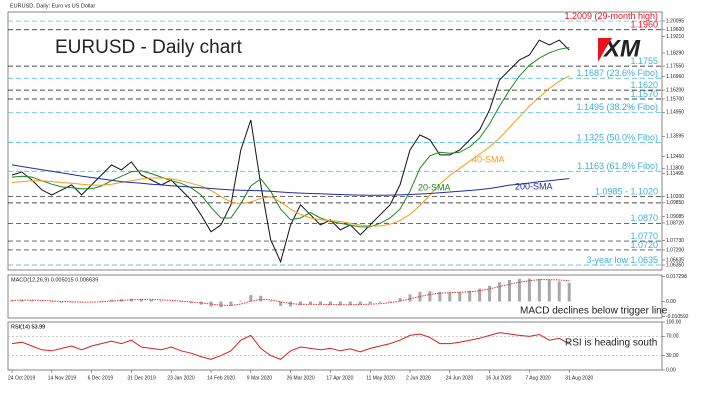 This screenshot has width=703, height=412. I want to click on x-tick-label: 6 Dec 2019, so click(101, 378).